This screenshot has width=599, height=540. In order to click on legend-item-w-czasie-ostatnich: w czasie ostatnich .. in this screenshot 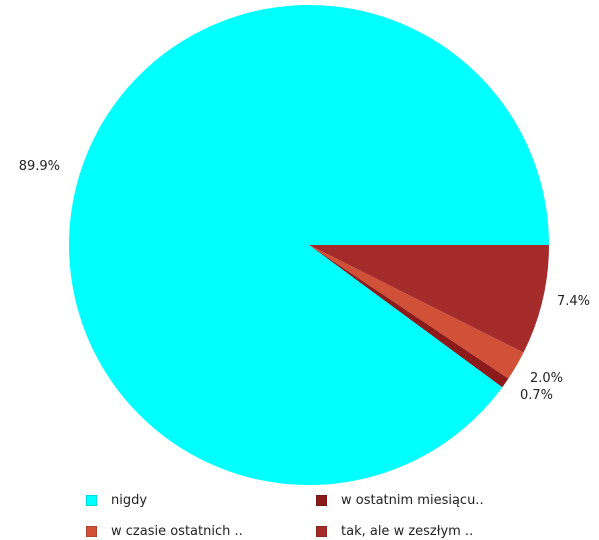, I will do `click(164, 531)`.